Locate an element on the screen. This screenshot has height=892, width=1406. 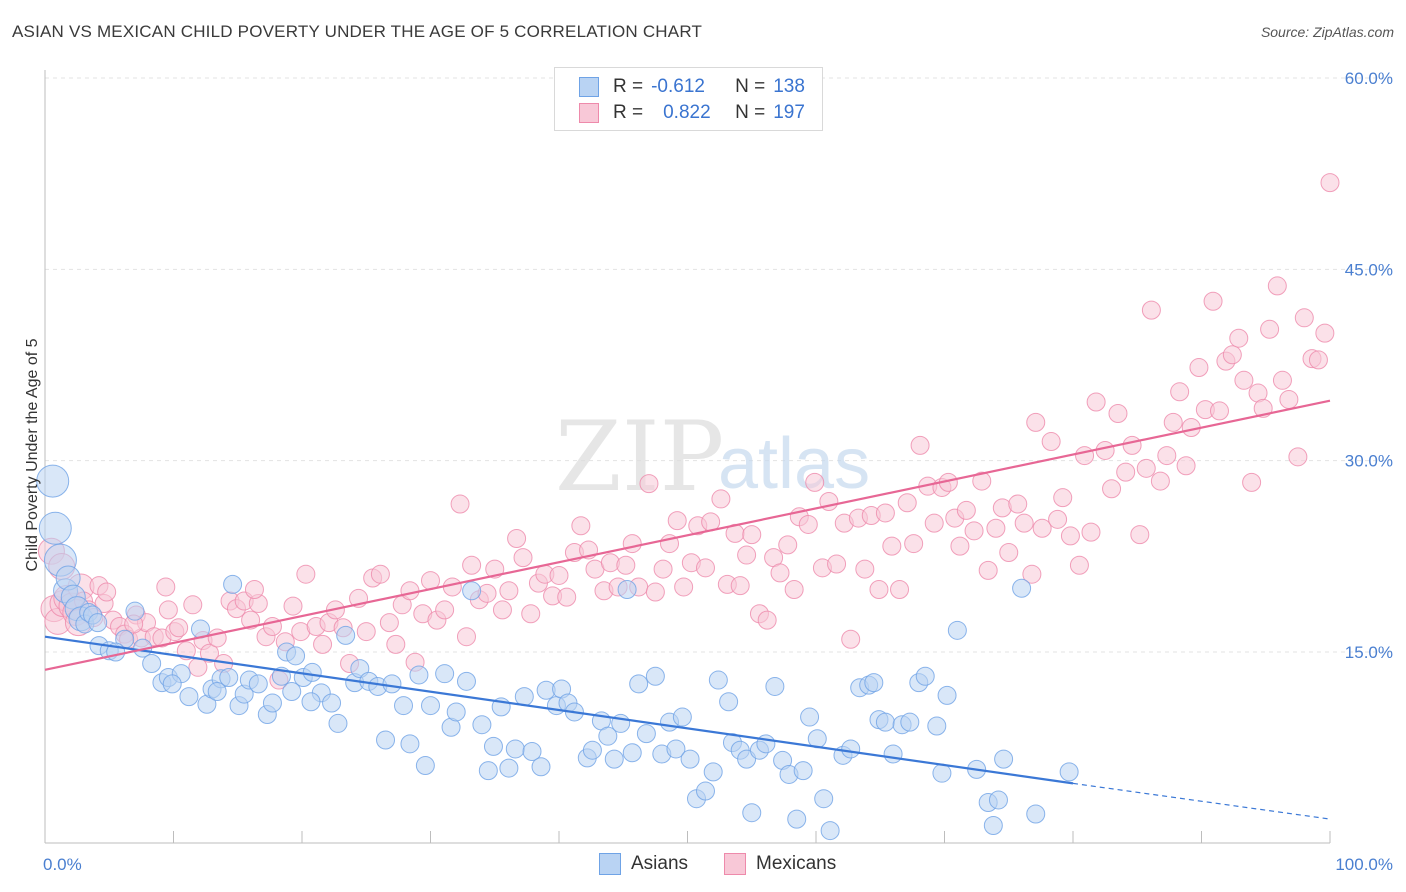
y-tick-label: 30.0% is located at coordinates (1369, 461).